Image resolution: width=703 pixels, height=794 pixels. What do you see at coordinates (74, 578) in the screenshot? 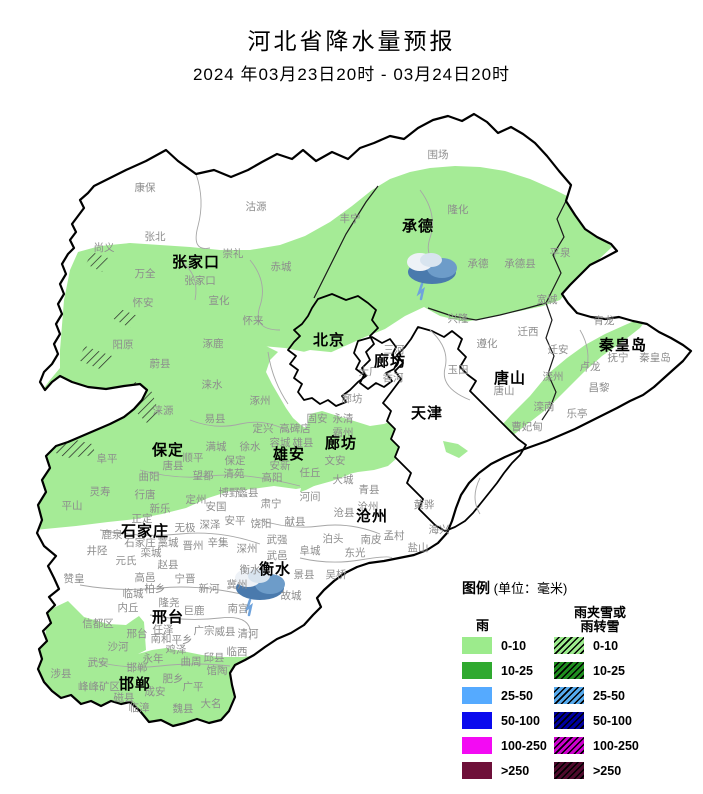
I see `county-label: 赞皇` at bounding box center [74, 578].